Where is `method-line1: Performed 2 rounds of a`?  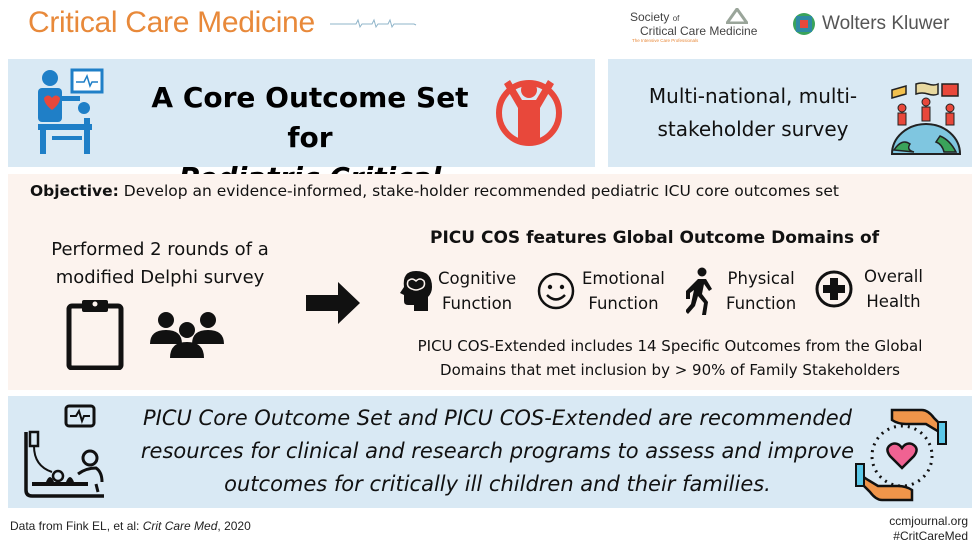 method-line1: Performed 2 rounds of a is located at coordinates (160, 249).